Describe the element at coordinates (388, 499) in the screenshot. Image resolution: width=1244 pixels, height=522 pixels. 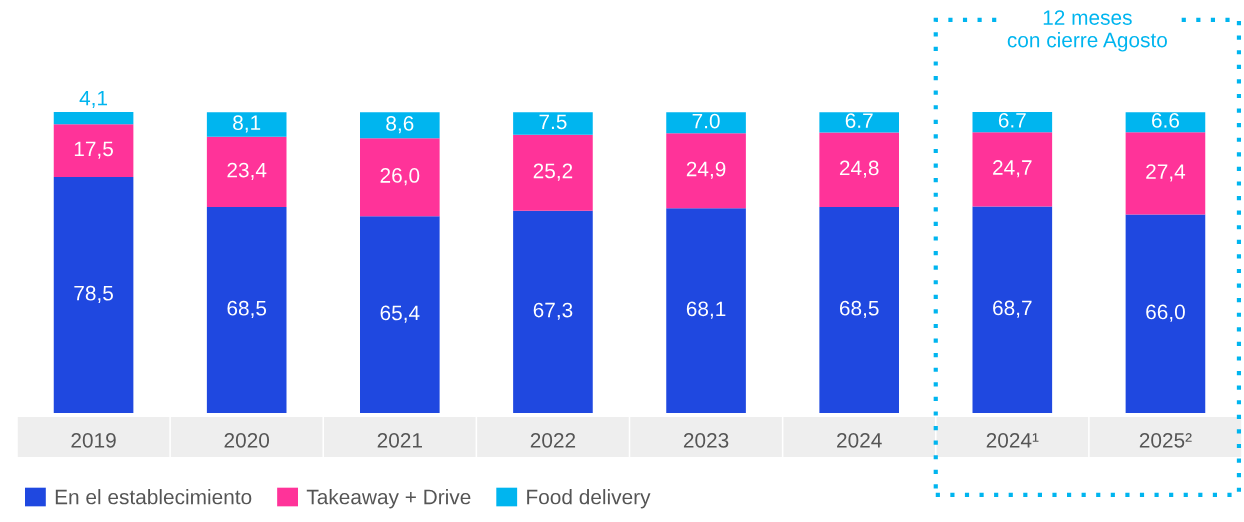
I see `legend-label: Takeaway + Drive` at that location.